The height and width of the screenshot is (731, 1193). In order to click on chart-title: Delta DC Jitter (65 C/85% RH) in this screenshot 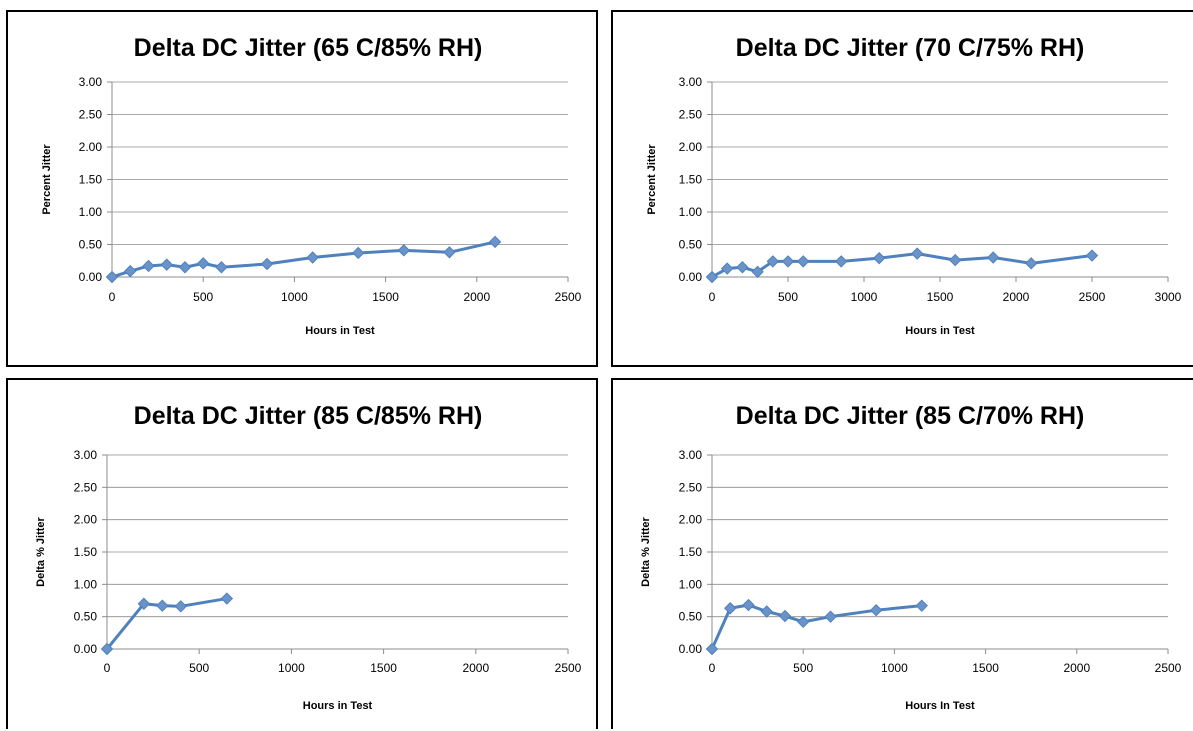, I will do `click(308, 48)`.